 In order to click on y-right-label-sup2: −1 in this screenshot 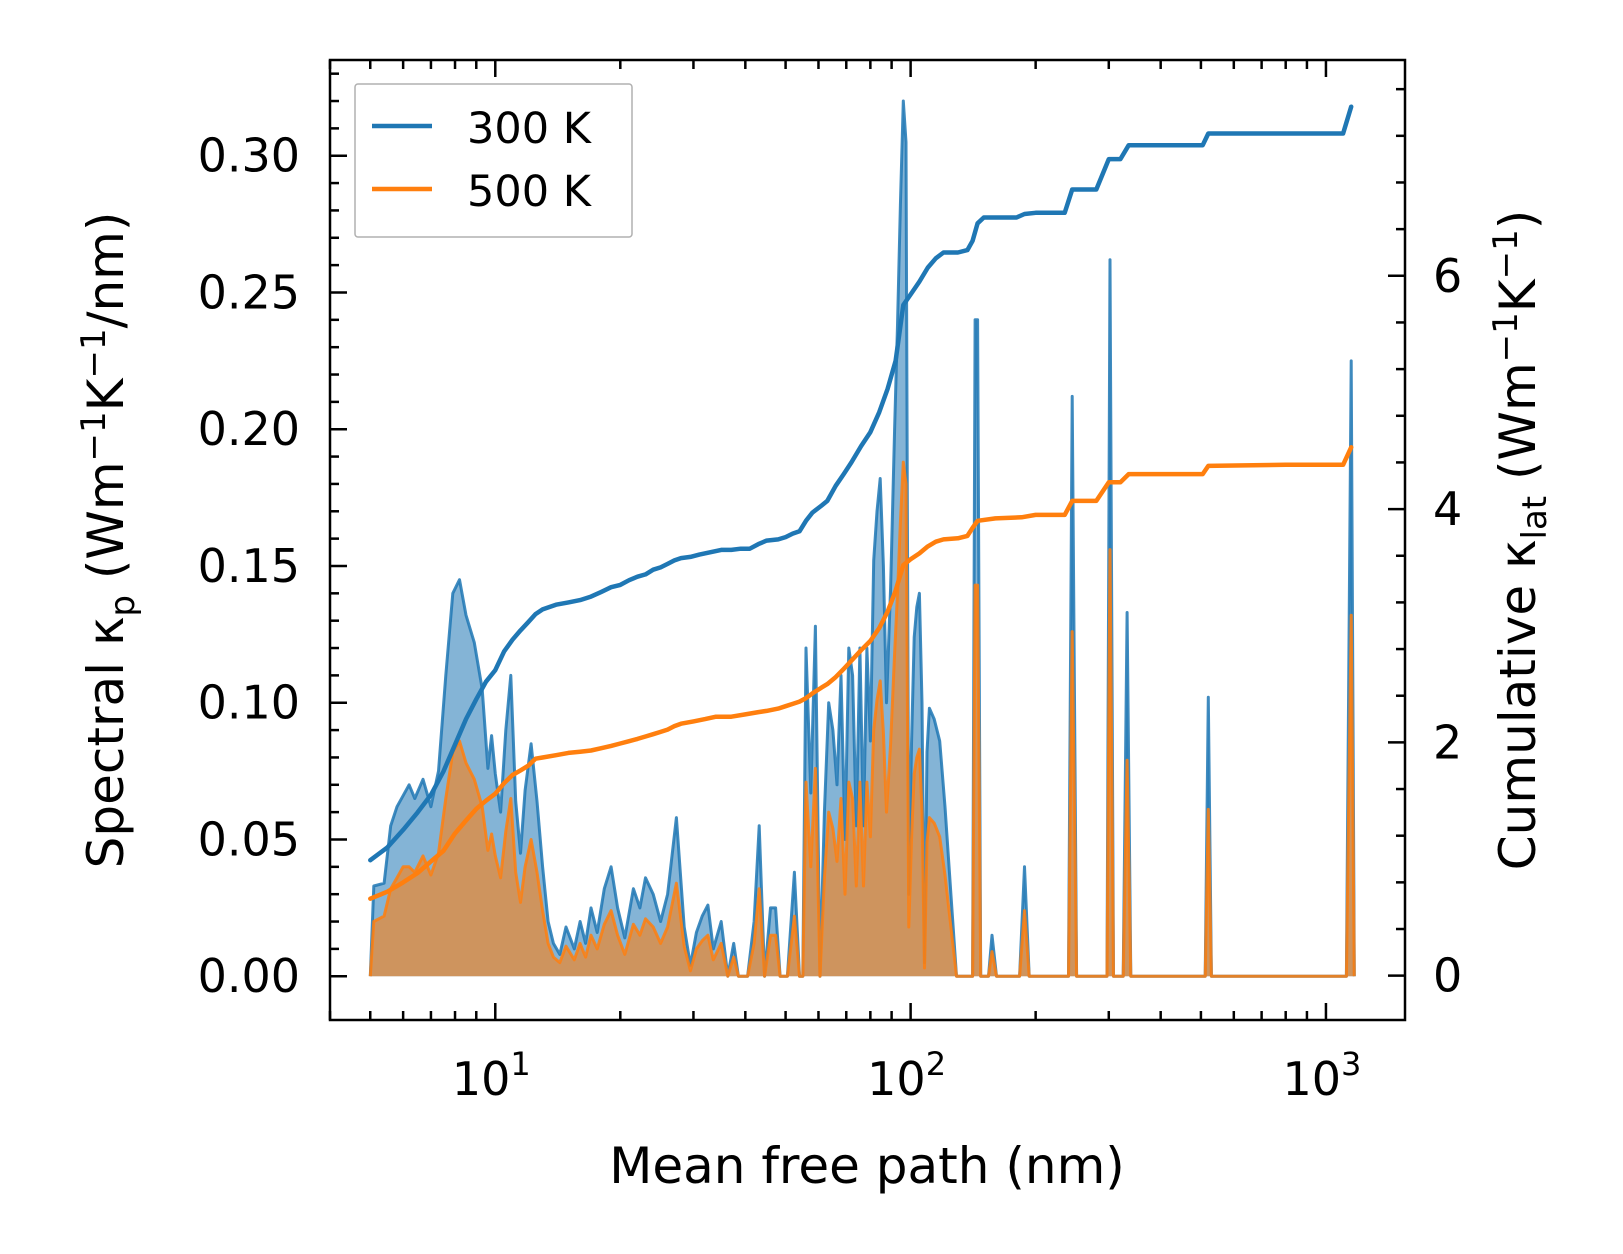, I will do `click(1506, 254)`.